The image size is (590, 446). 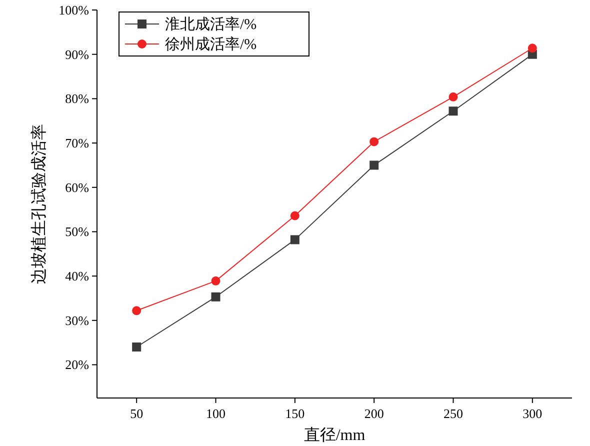 What do you see at coordinates (77, 54) in the screenshot?
I see `y-tick-label: 90%` at bounding box center [77, 54].